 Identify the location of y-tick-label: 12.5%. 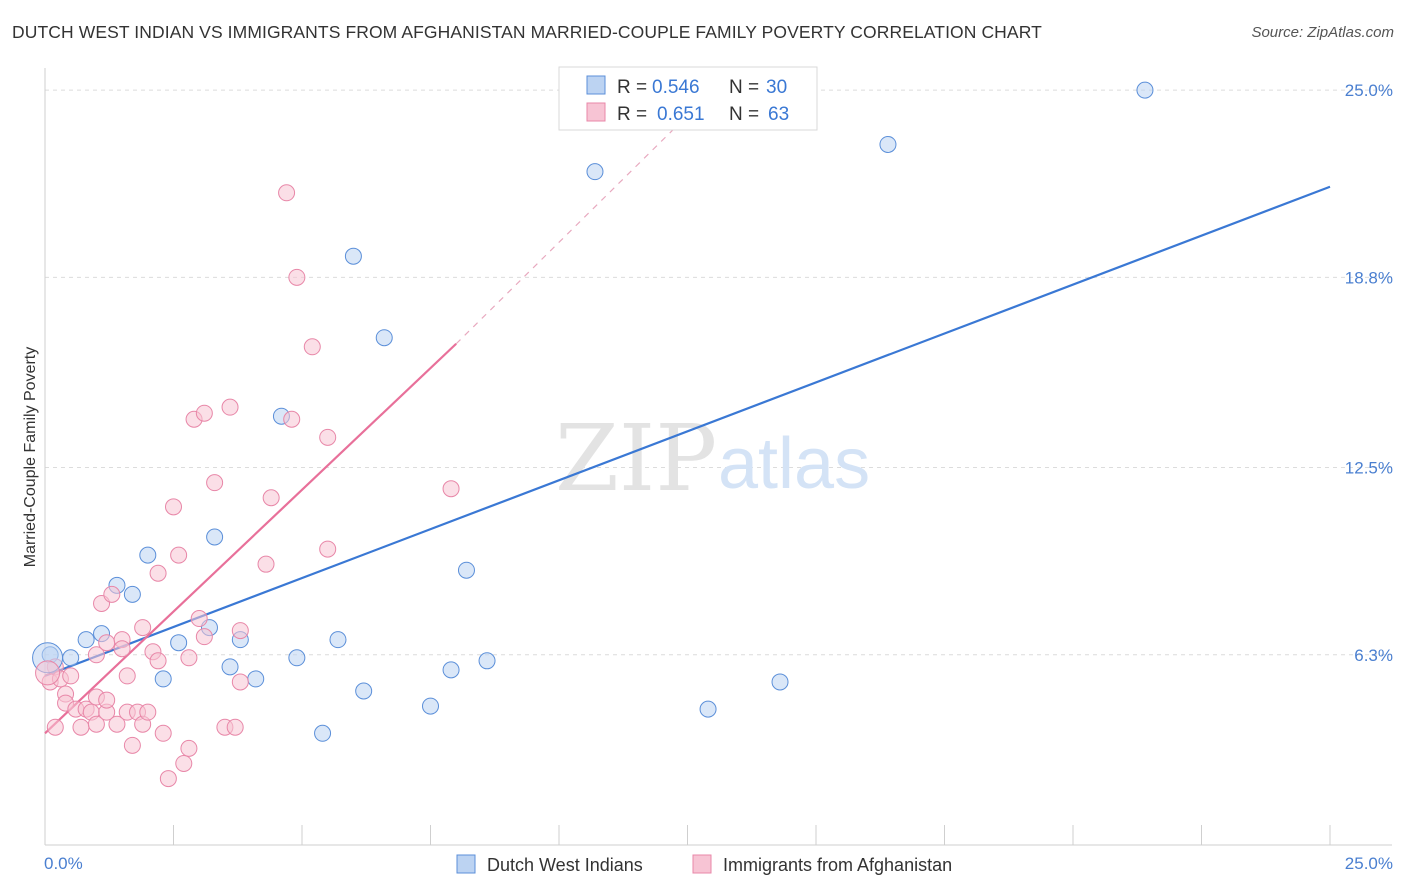
(1369, 468).